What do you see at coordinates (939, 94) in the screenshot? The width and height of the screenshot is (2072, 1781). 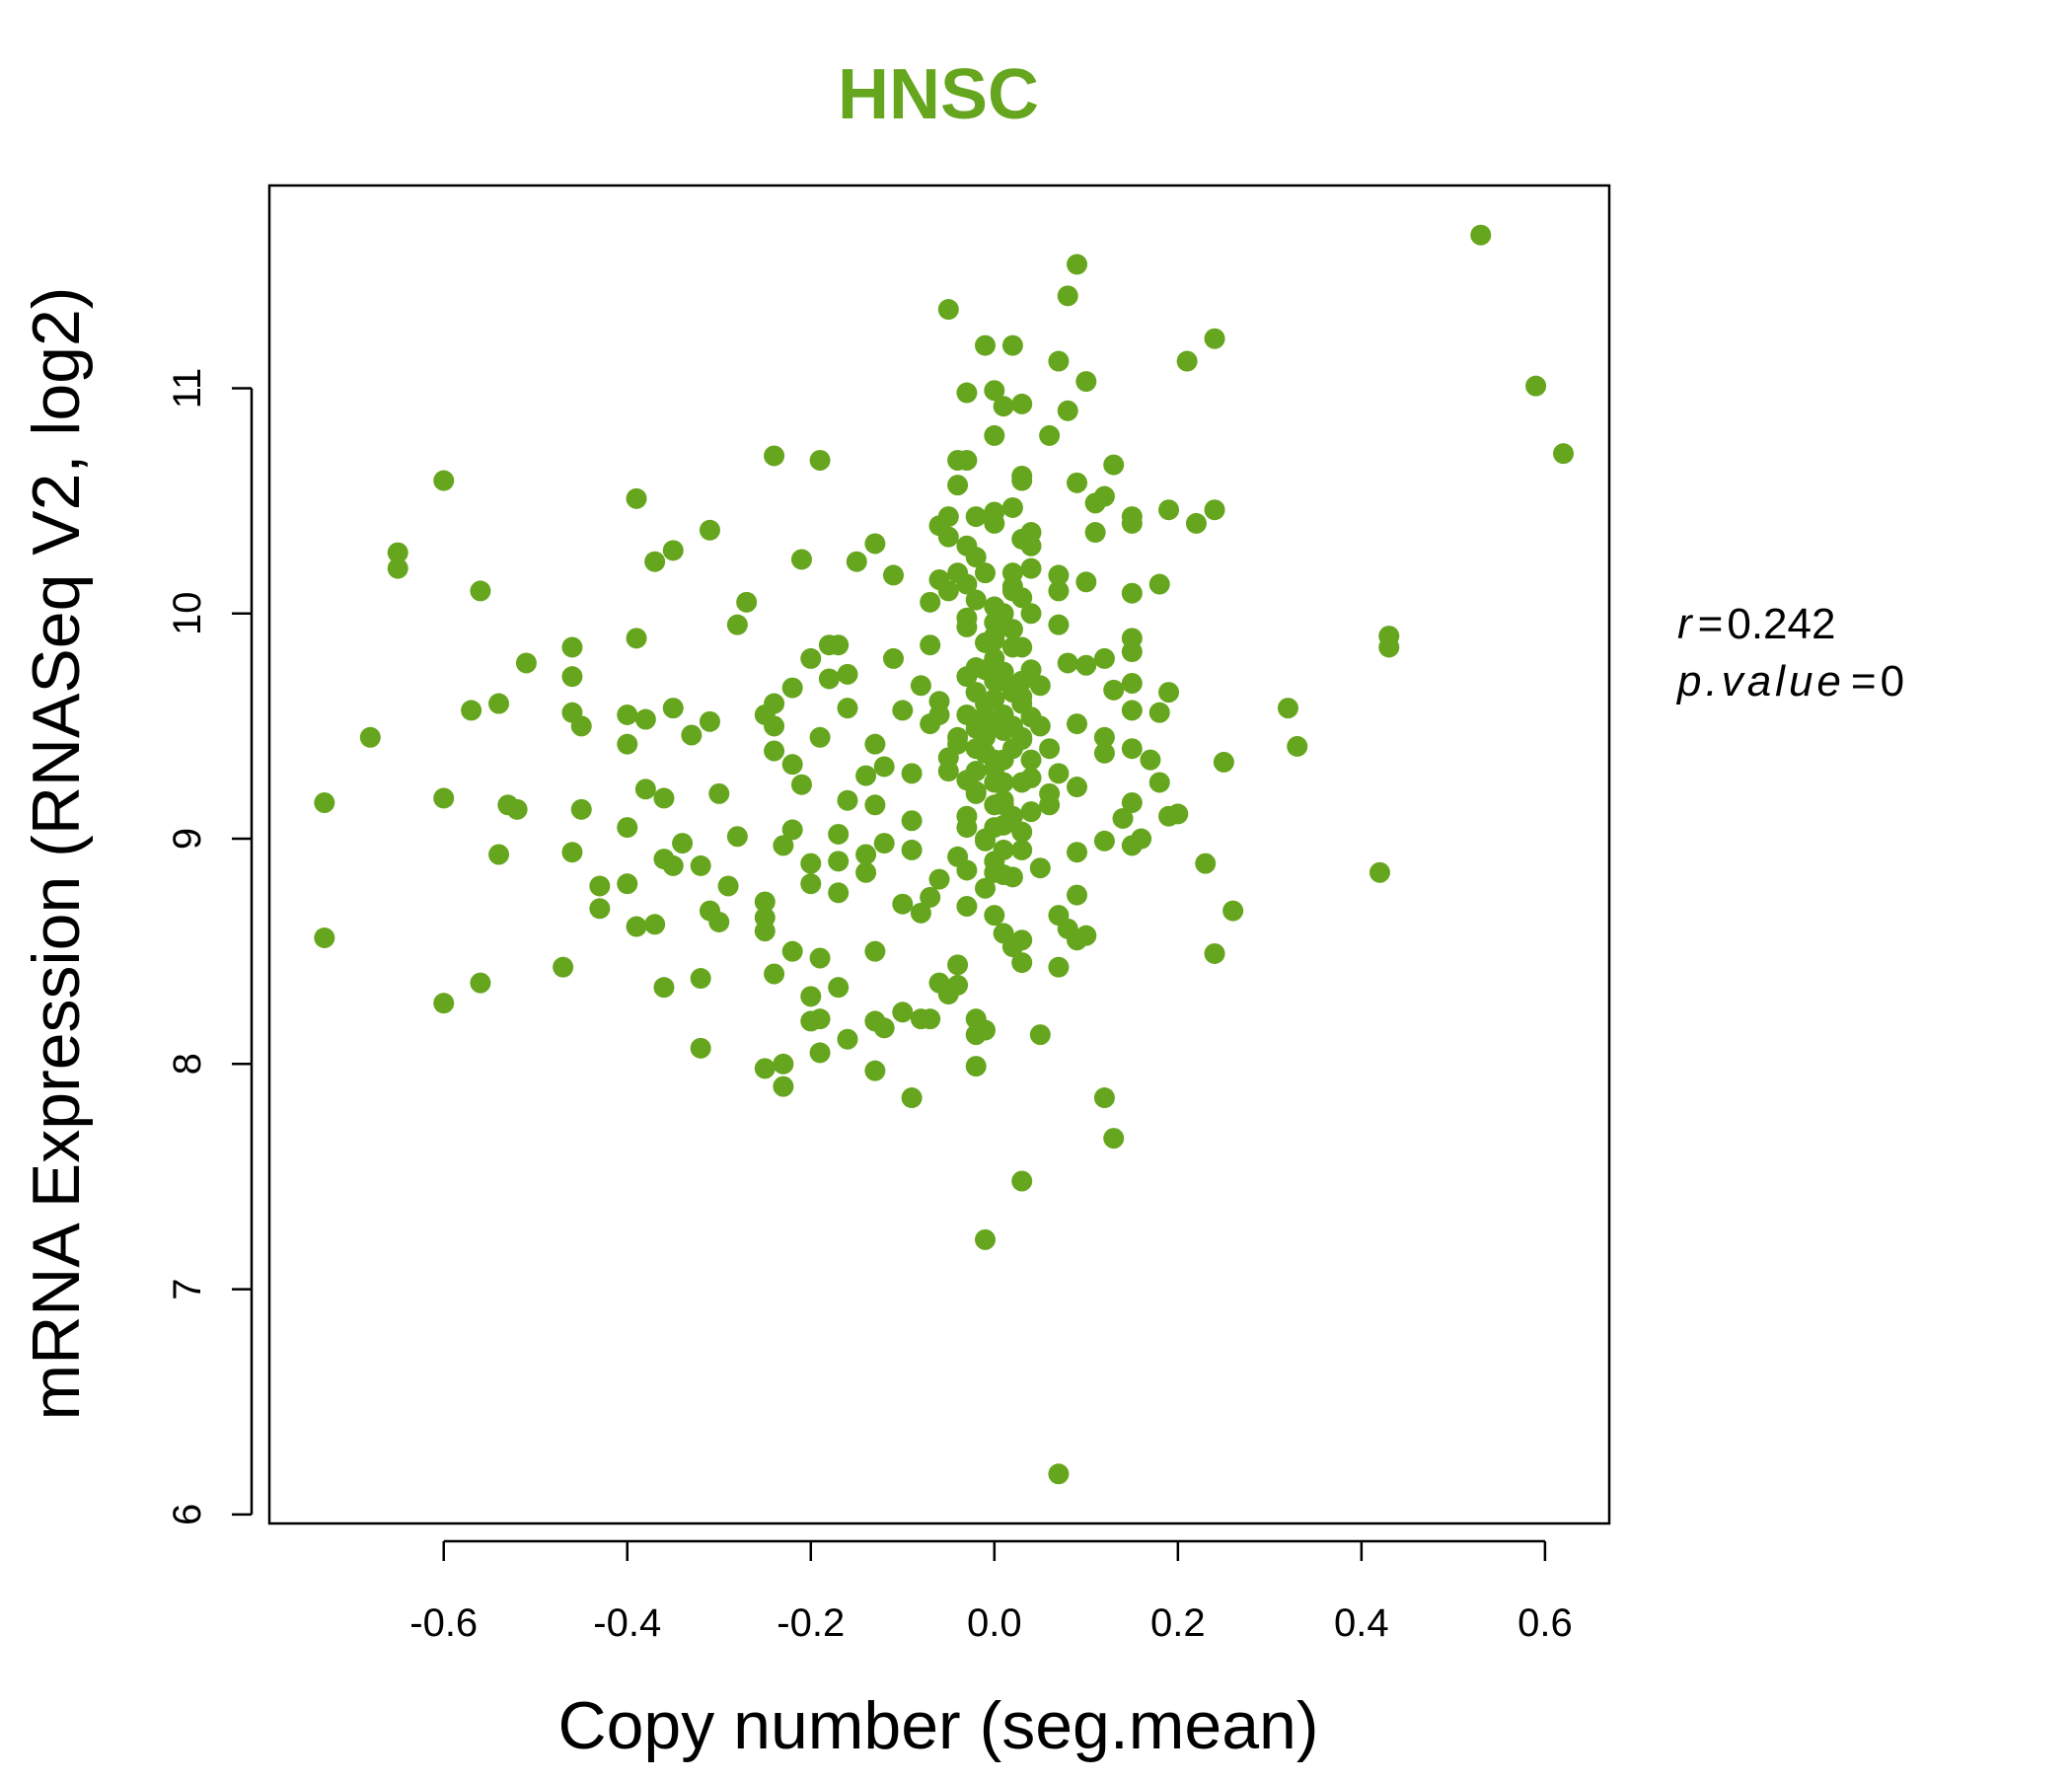 I see `chart-title: HNSC` at bounding box center [939, 94].